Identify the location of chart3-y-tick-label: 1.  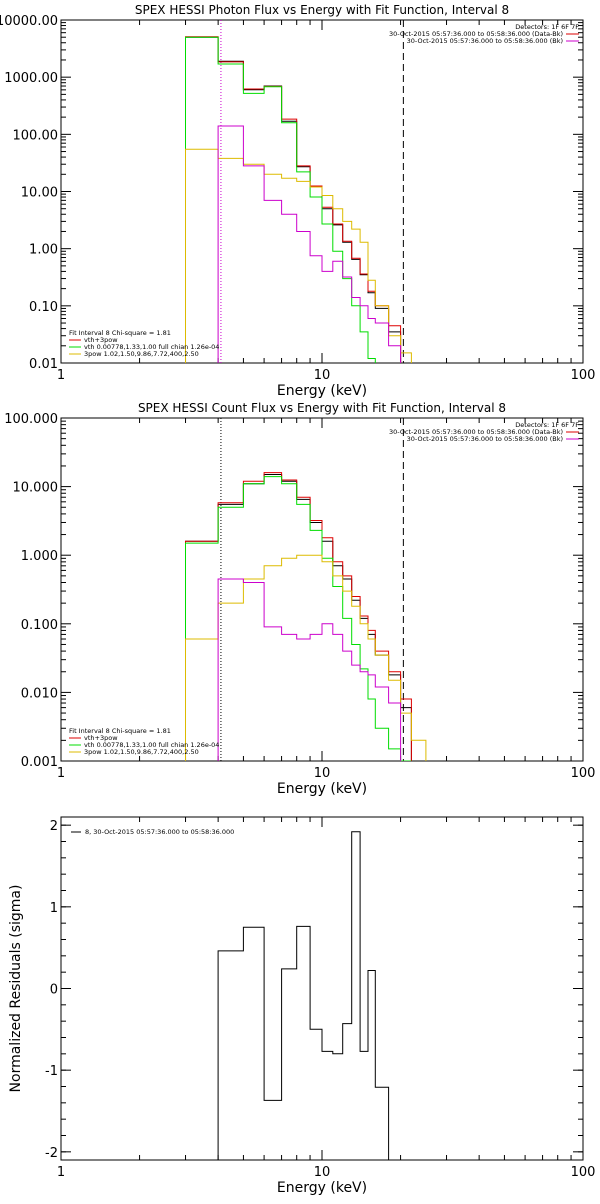
(54, 908).